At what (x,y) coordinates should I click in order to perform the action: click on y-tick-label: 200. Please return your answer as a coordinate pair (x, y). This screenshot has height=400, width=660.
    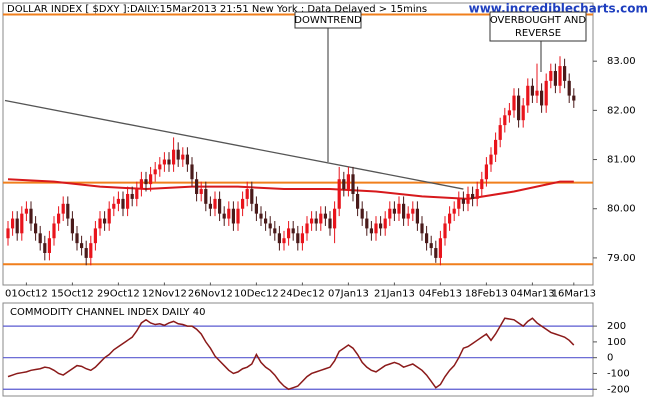
    Looking at the image, I should click on (616, 326).